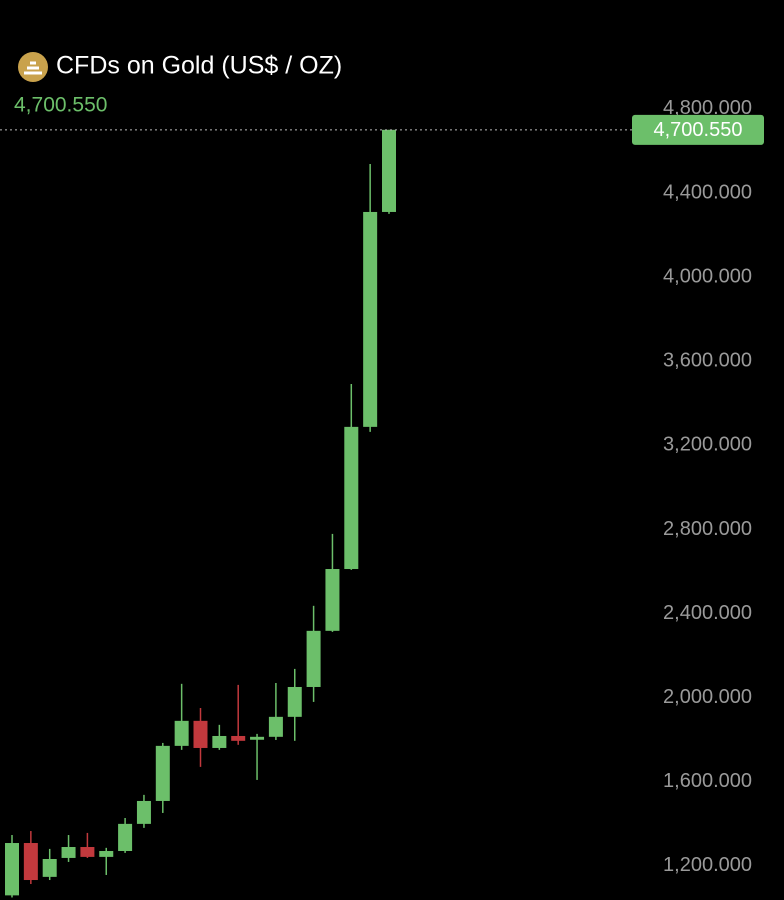  Describe the element at coordinates (707, 276) in the screenshot. I see `y-tick-label: 4,000.000` at that location.